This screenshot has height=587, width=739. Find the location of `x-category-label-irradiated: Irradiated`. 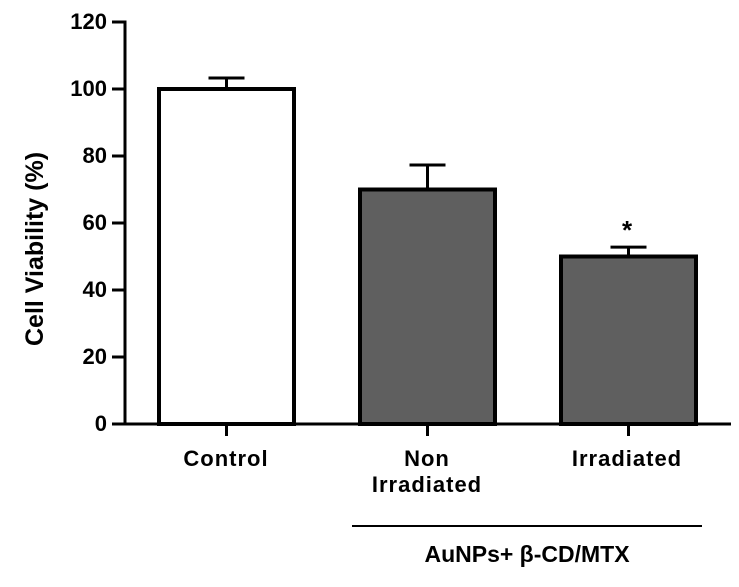

x-category-label-irradiated: Irradiated is located at coordinates (627, 459).